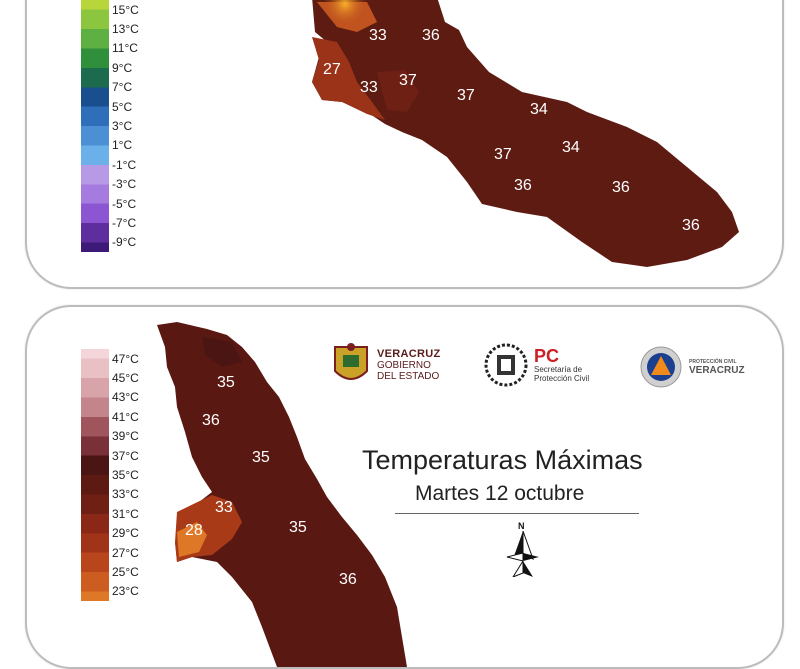 The image size is (800, 669). What do you see at coordinates (506, 365) in the screenshot?
I see `pc-emblem-icon` at bounding box center [506, 365].